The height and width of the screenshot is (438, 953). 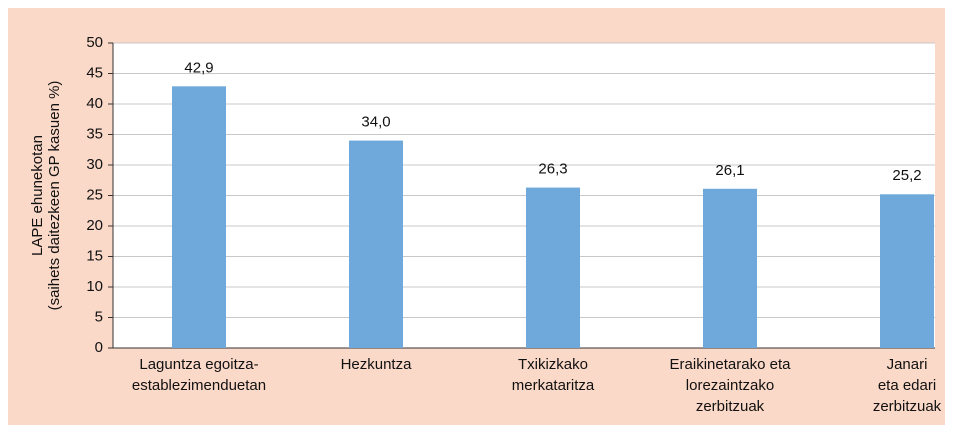 What do you see at coordinates (553, 364) in the screenshot?
I see `x-tick-label-line: Txikizkako` at bounding box center [553, 364].